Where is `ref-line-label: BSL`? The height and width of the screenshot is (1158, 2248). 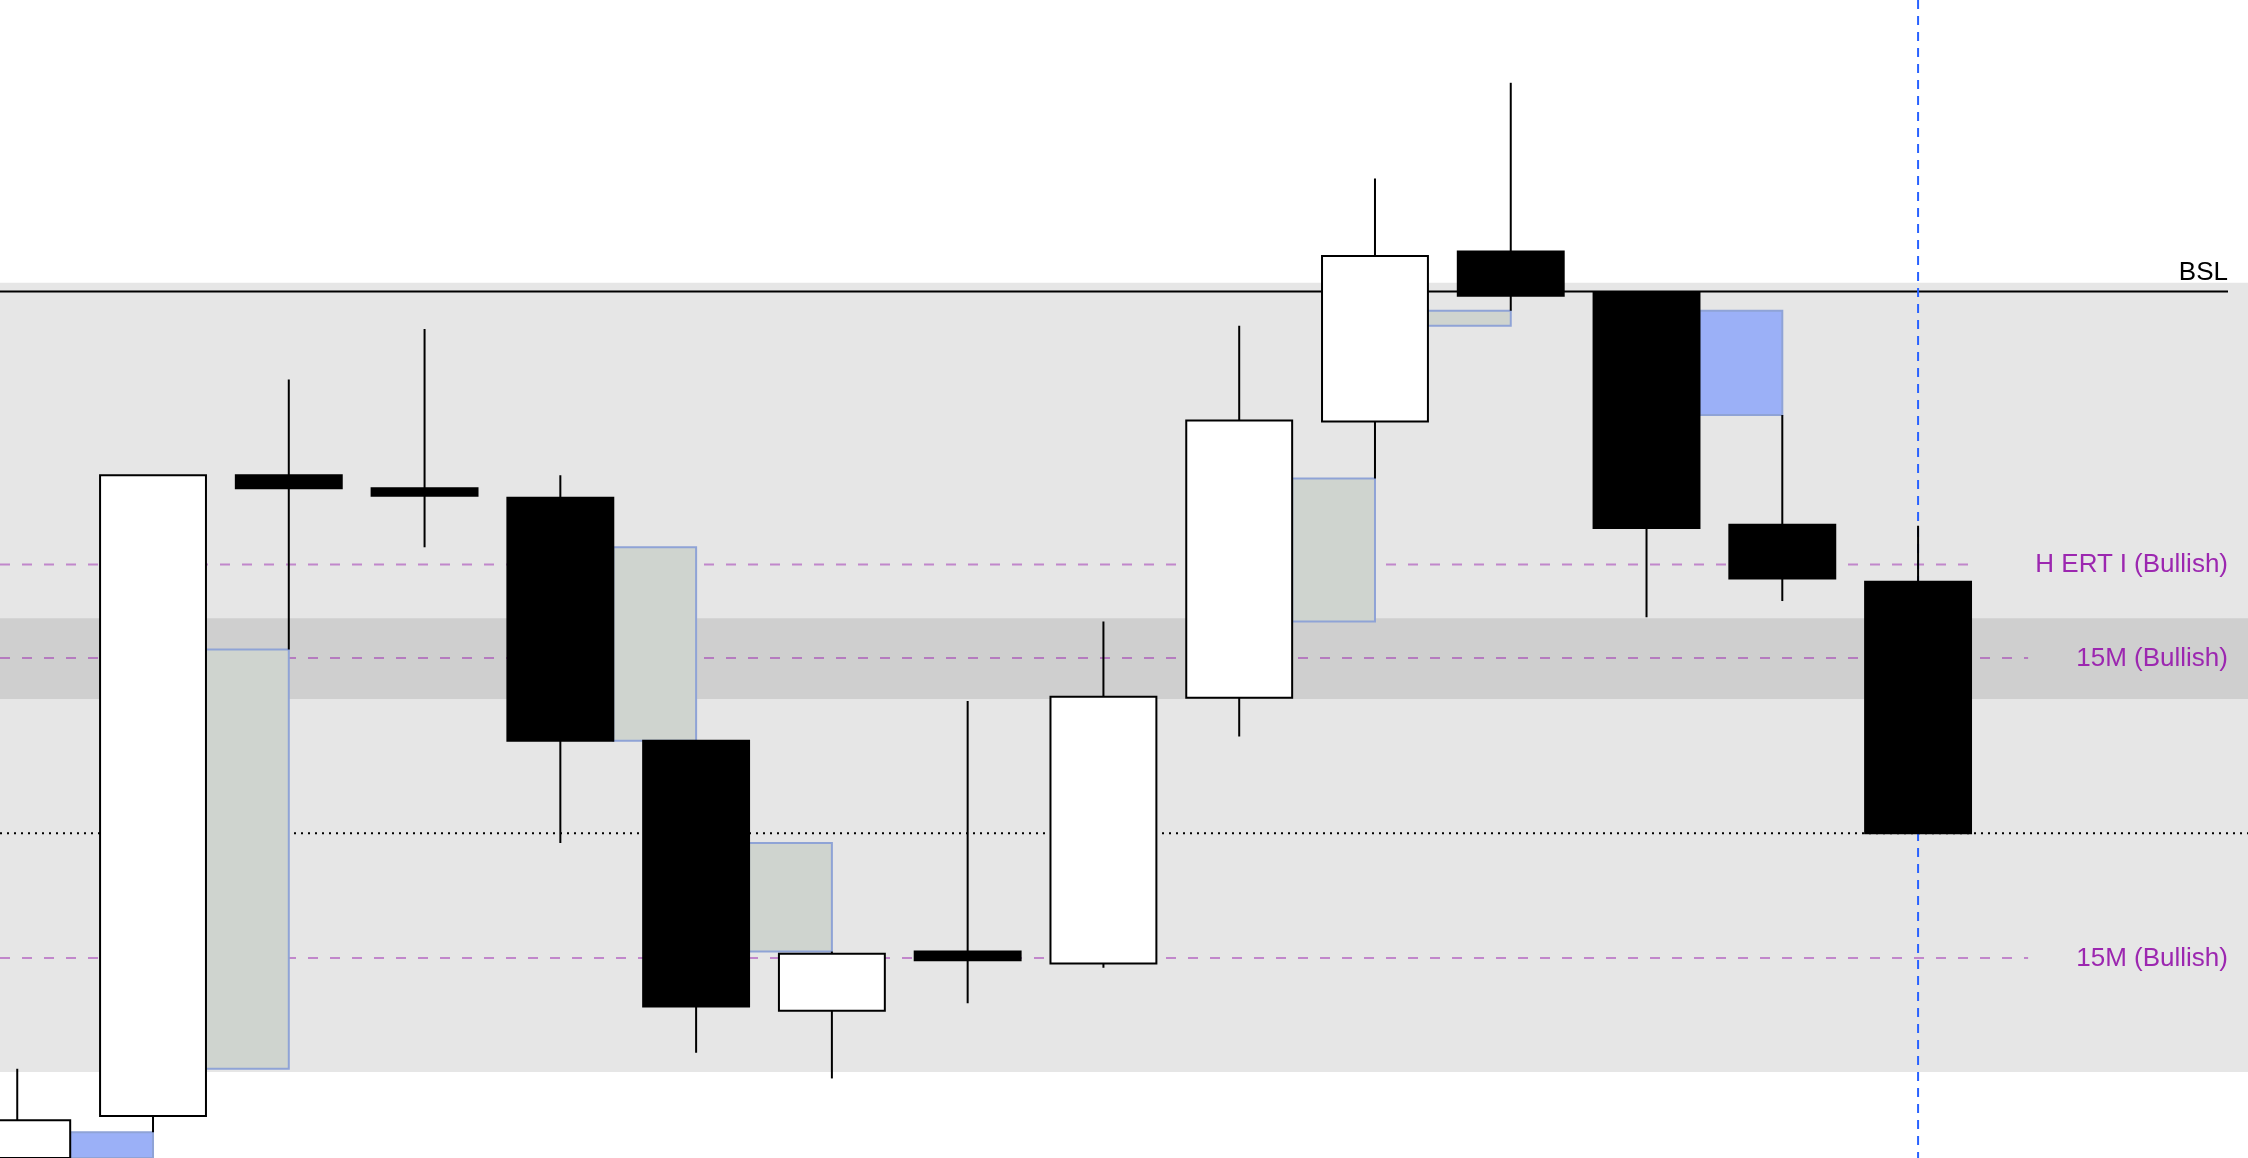 ref-line-label: BSL is located at coordinates (2203, 271).